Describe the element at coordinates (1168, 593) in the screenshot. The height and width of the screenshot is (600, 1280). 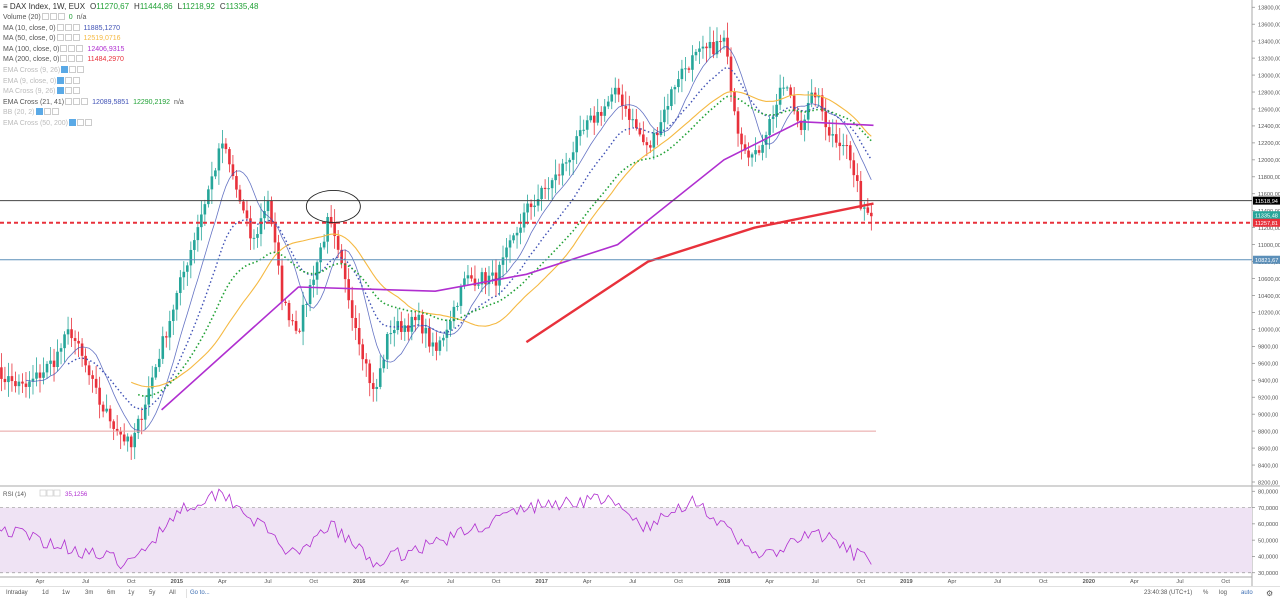
I see `utc-clock: 23:40:38 (UTC+1)` at that location.